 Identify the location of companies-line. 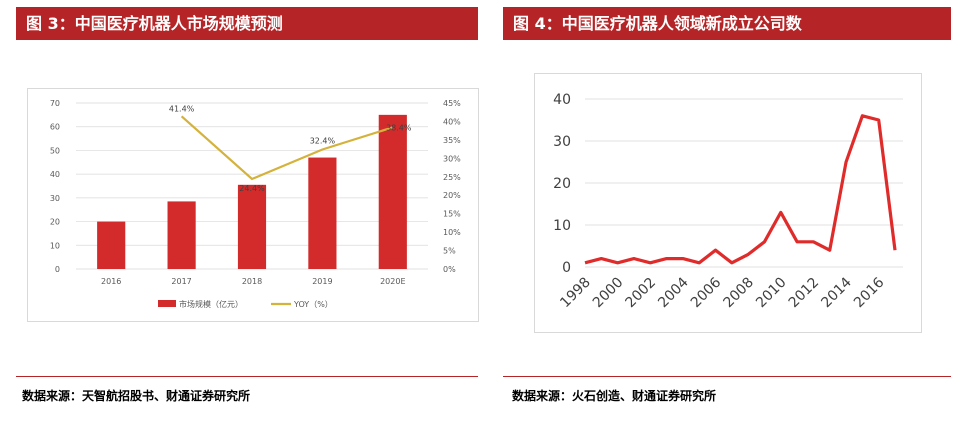
(740, 189).